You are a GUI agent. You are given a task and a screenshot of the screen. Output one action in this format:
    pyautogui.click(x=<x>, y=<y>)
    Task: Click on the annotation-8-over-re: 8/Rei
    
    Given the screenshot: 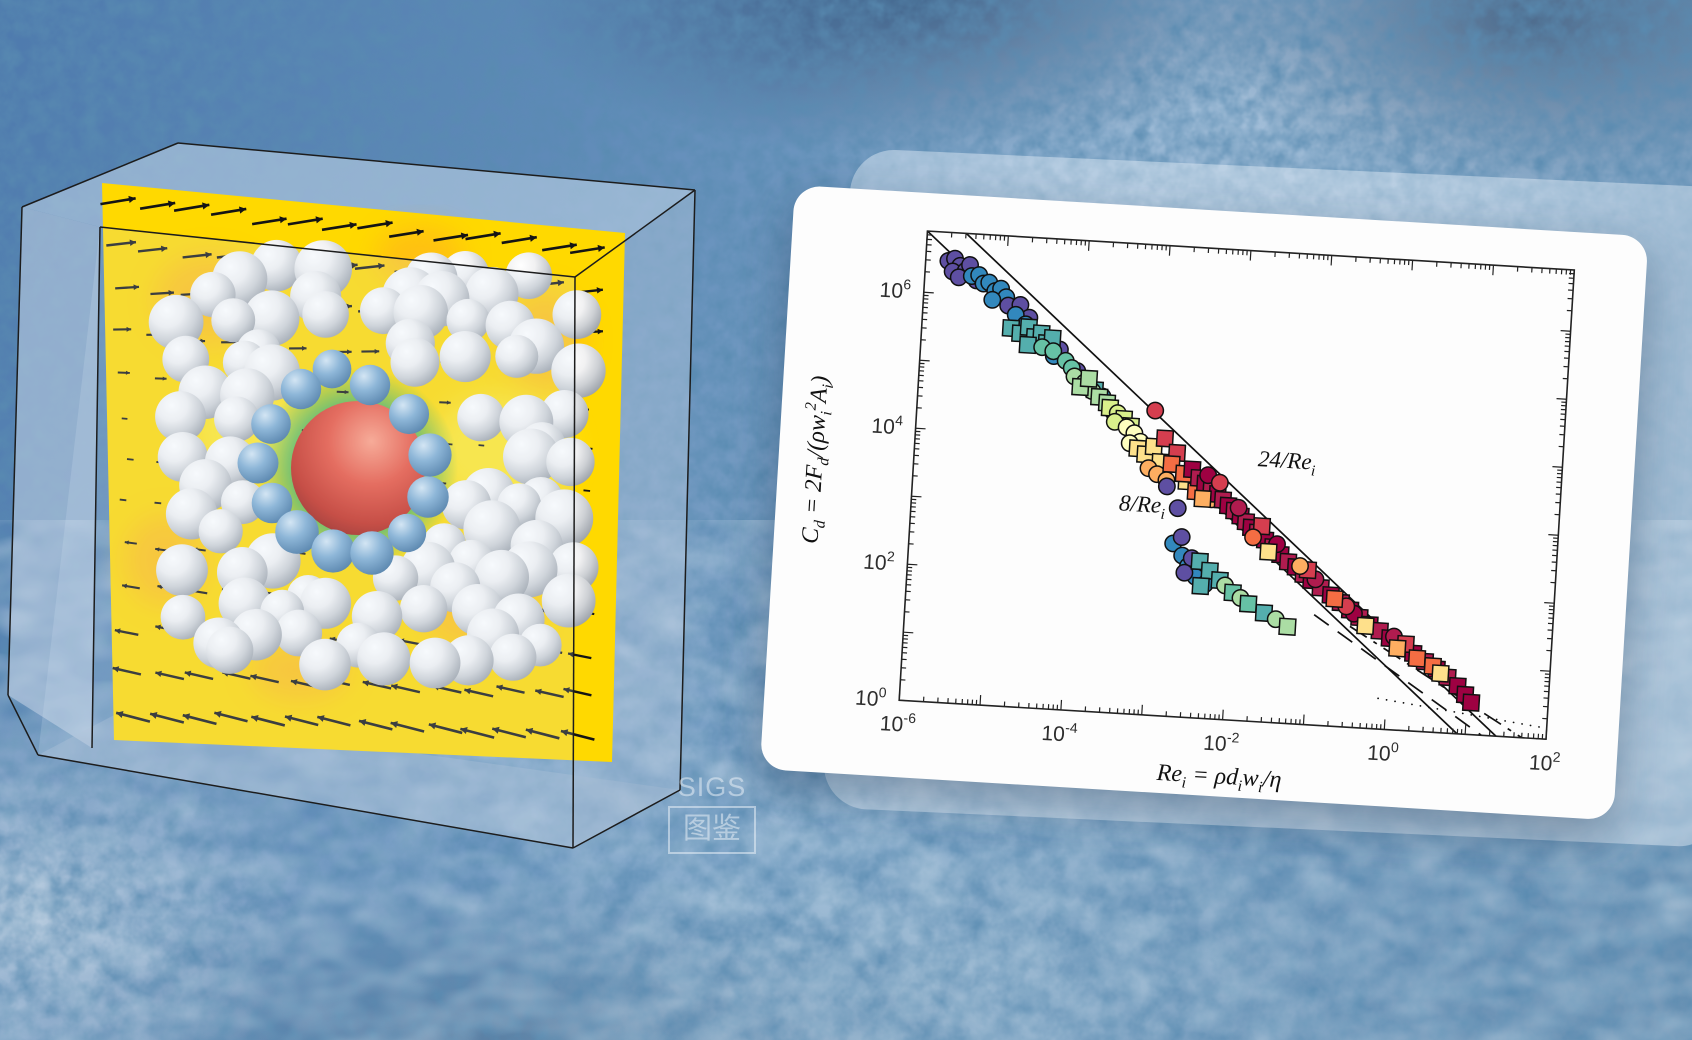 What is the action you would take?
    pyautogui.click(x=1142, y=506)
    